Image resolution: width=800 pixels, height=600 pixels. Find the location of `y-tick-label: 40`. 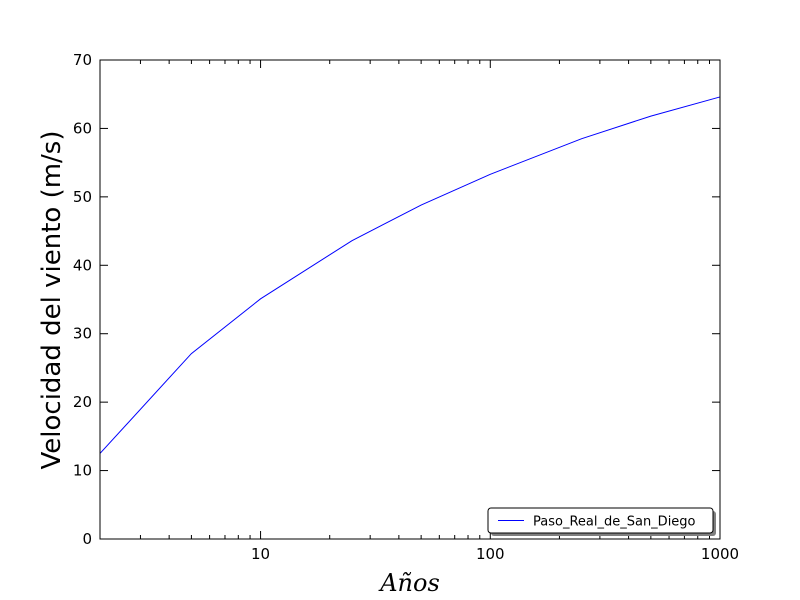

y-tick-label: 40 is located at coordinates (82, 265).